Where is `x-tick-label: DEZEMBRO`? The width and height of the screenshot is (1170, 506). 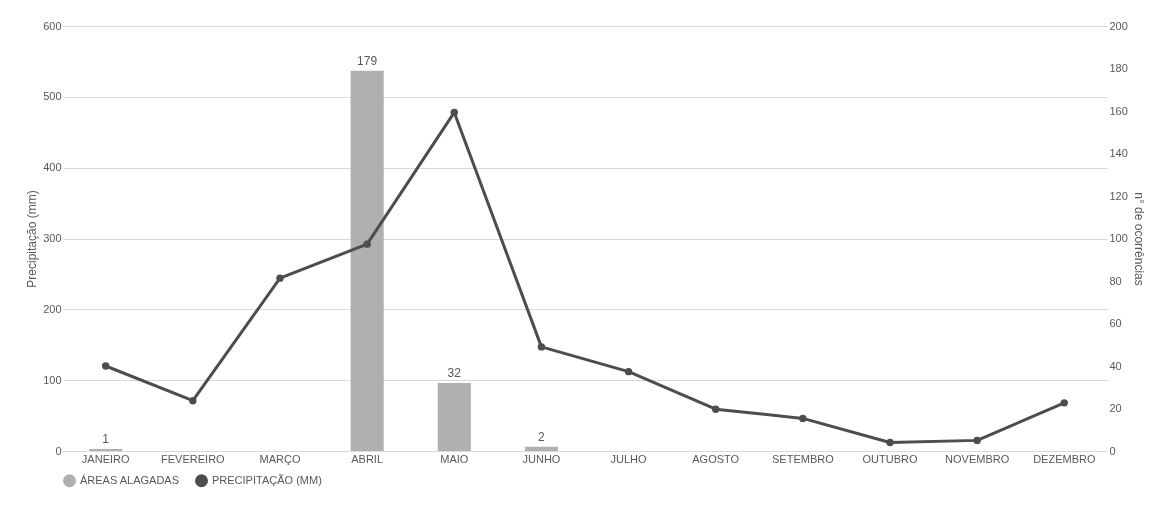 x-tick-label: DEZEMBRO is located at coordinates (1064, 458).